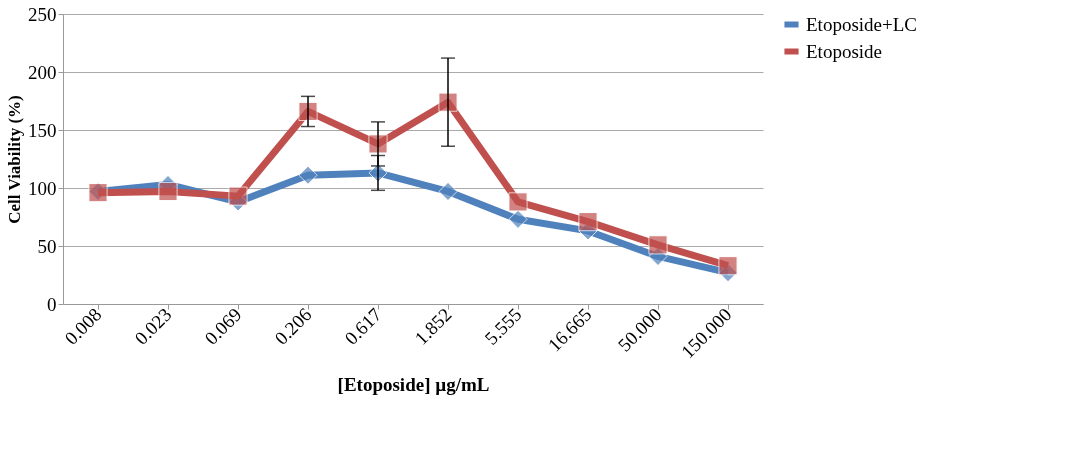 Image resolution: width=1084 pixels, height=457 pixels. What do you see at coordinates (42, 72) in the screenshot?
I see `y-tick-label: 200` at bounding box center [42, 72].